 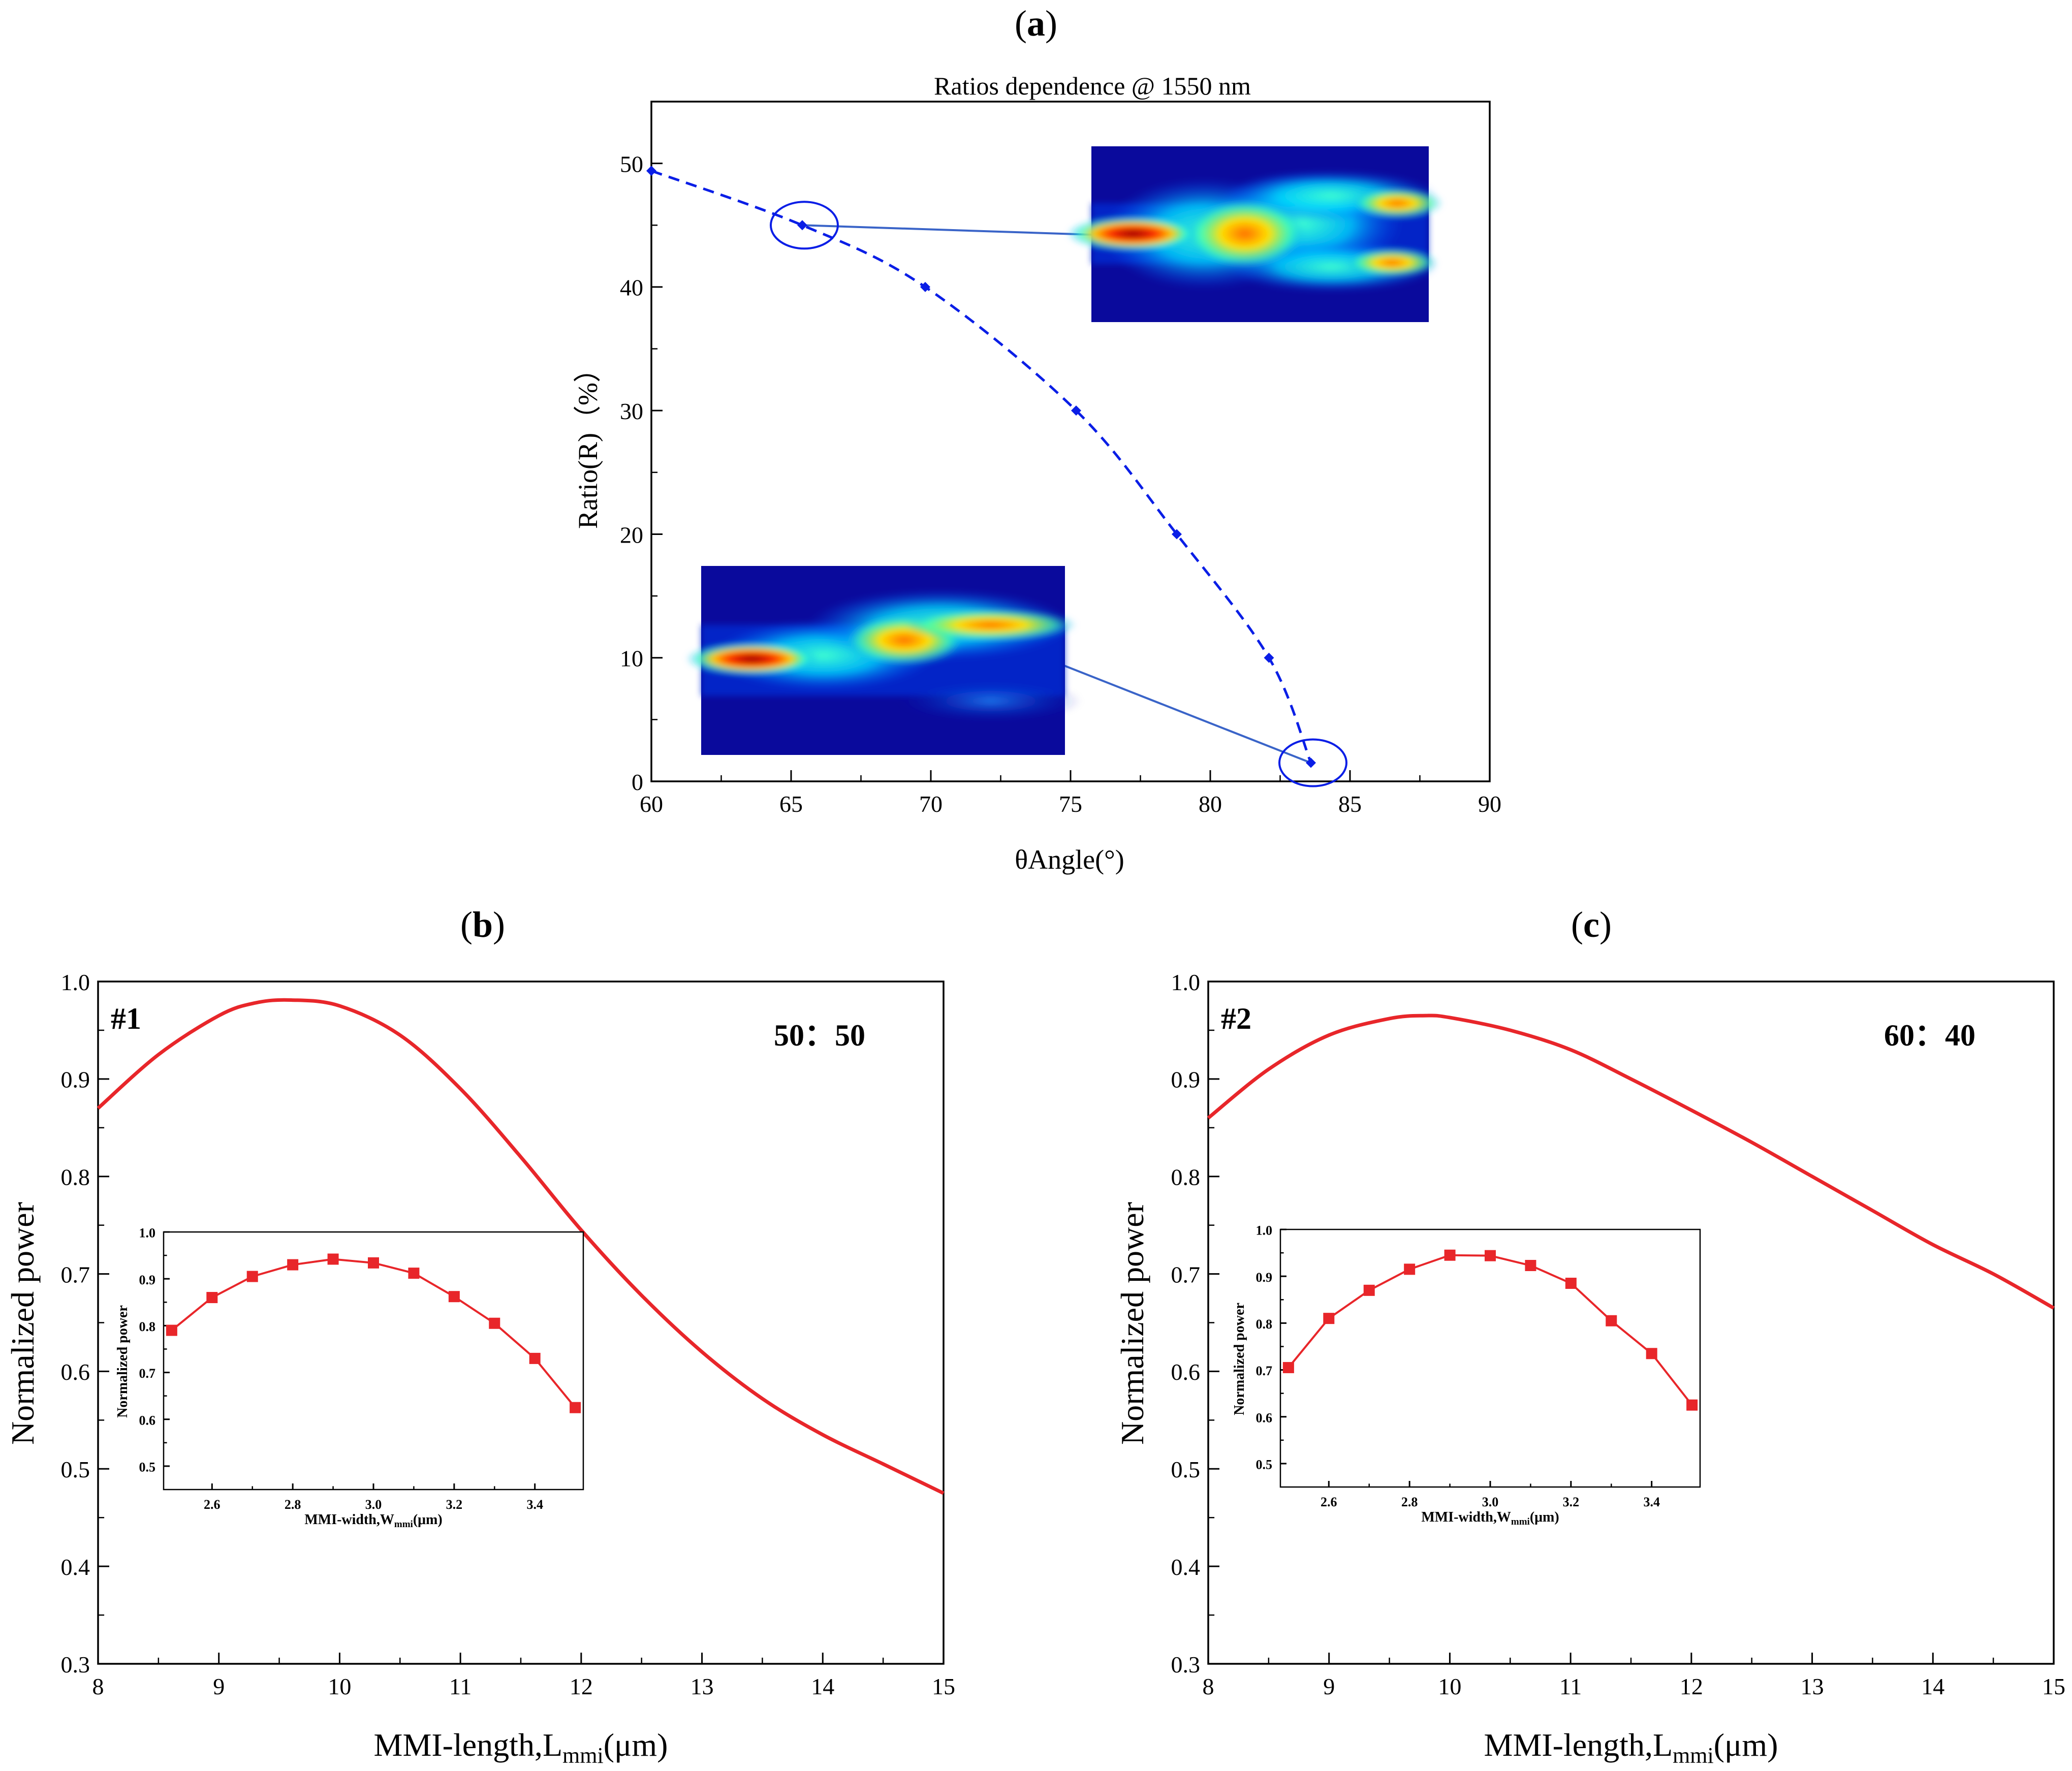 What do you see at coordinates (126, 1018) in the screenshot?
I see `annotation-id-b: #1` at bounding box center [126, 1018].